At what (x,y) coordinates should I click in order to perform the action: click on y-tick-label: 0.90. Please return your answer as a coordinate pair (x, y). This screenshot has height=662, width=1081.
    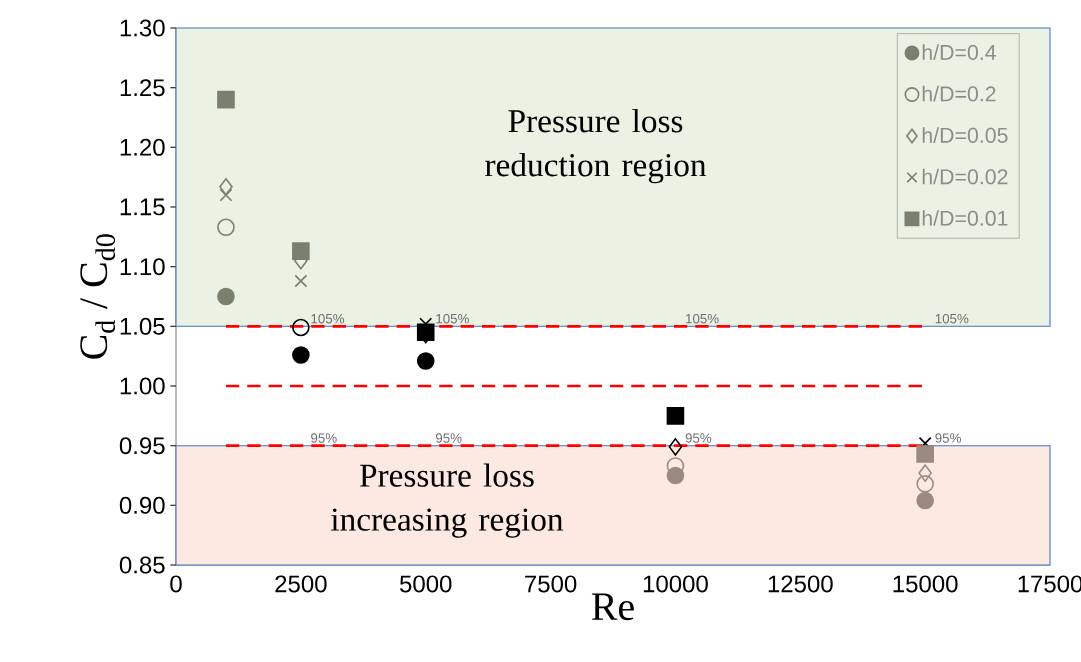
    Looking at the image, I should click on (142, 505).